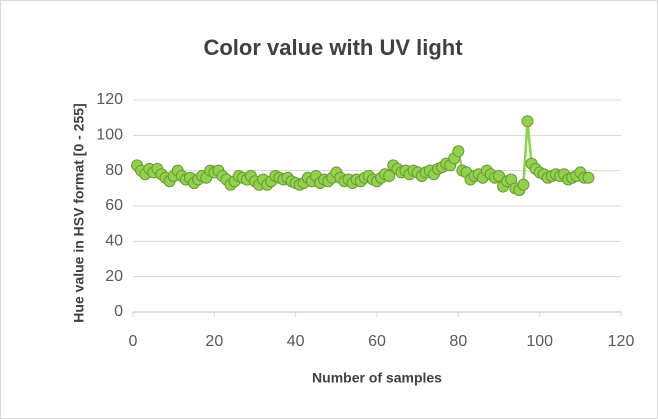  What do you see at coordinates (377, 341) in the screenshot?
I see `x-tick-label: 60` at bounding box center [377, 341].